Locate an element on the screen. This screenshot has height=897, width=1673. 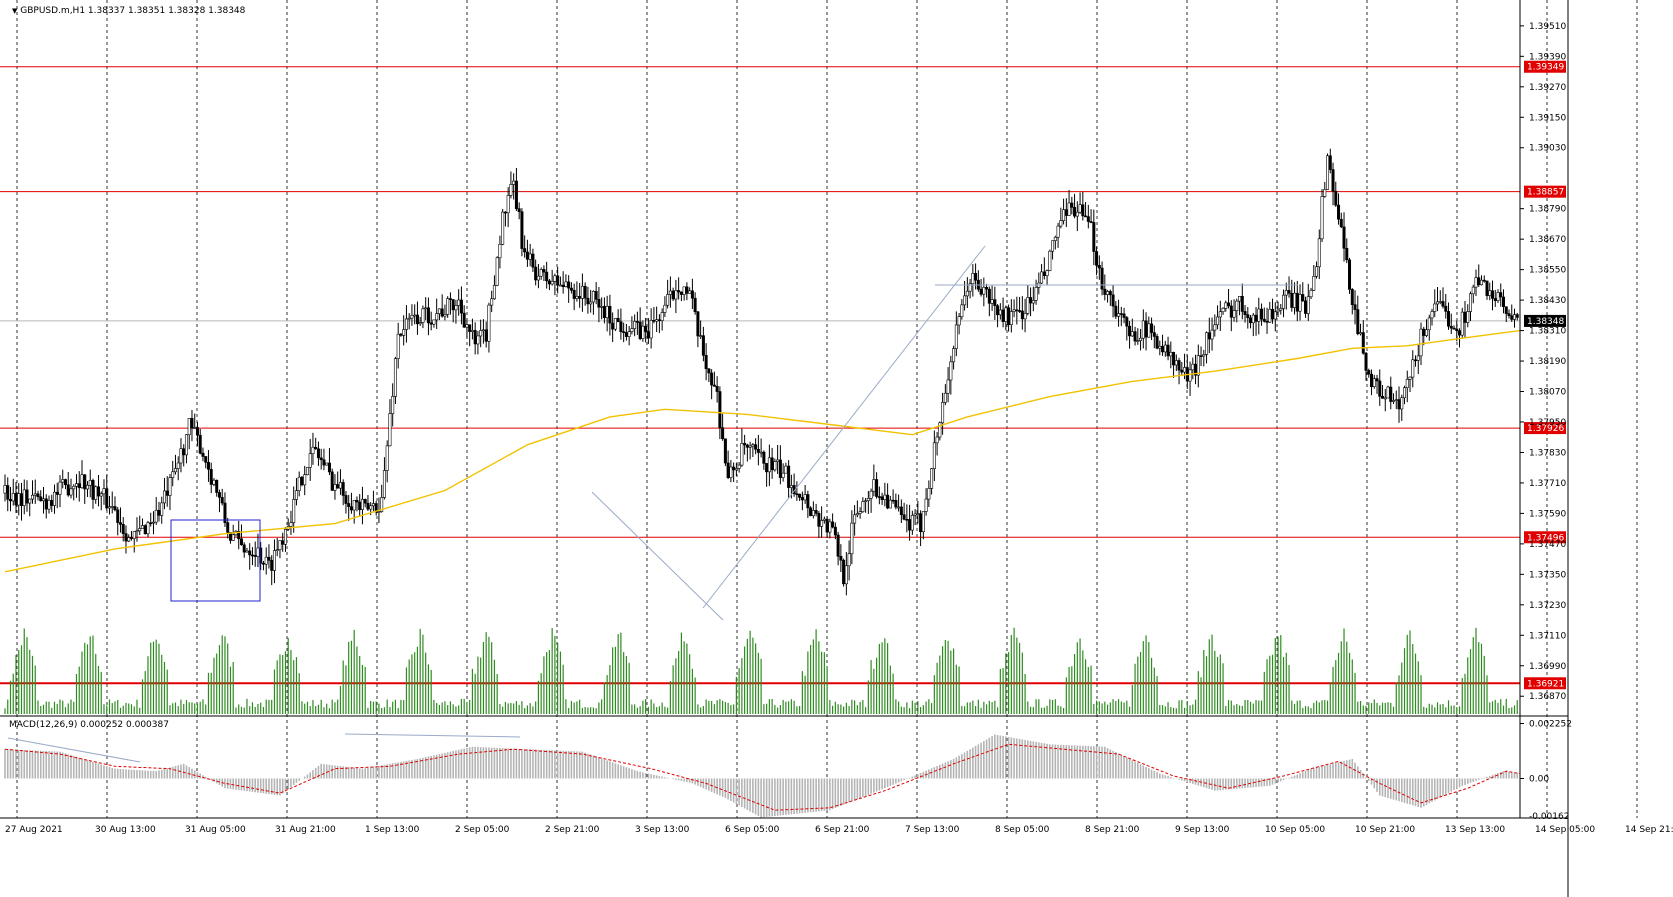
x-tick-label: 14 Sep 05:00 is located at coordinates (1565, 830).